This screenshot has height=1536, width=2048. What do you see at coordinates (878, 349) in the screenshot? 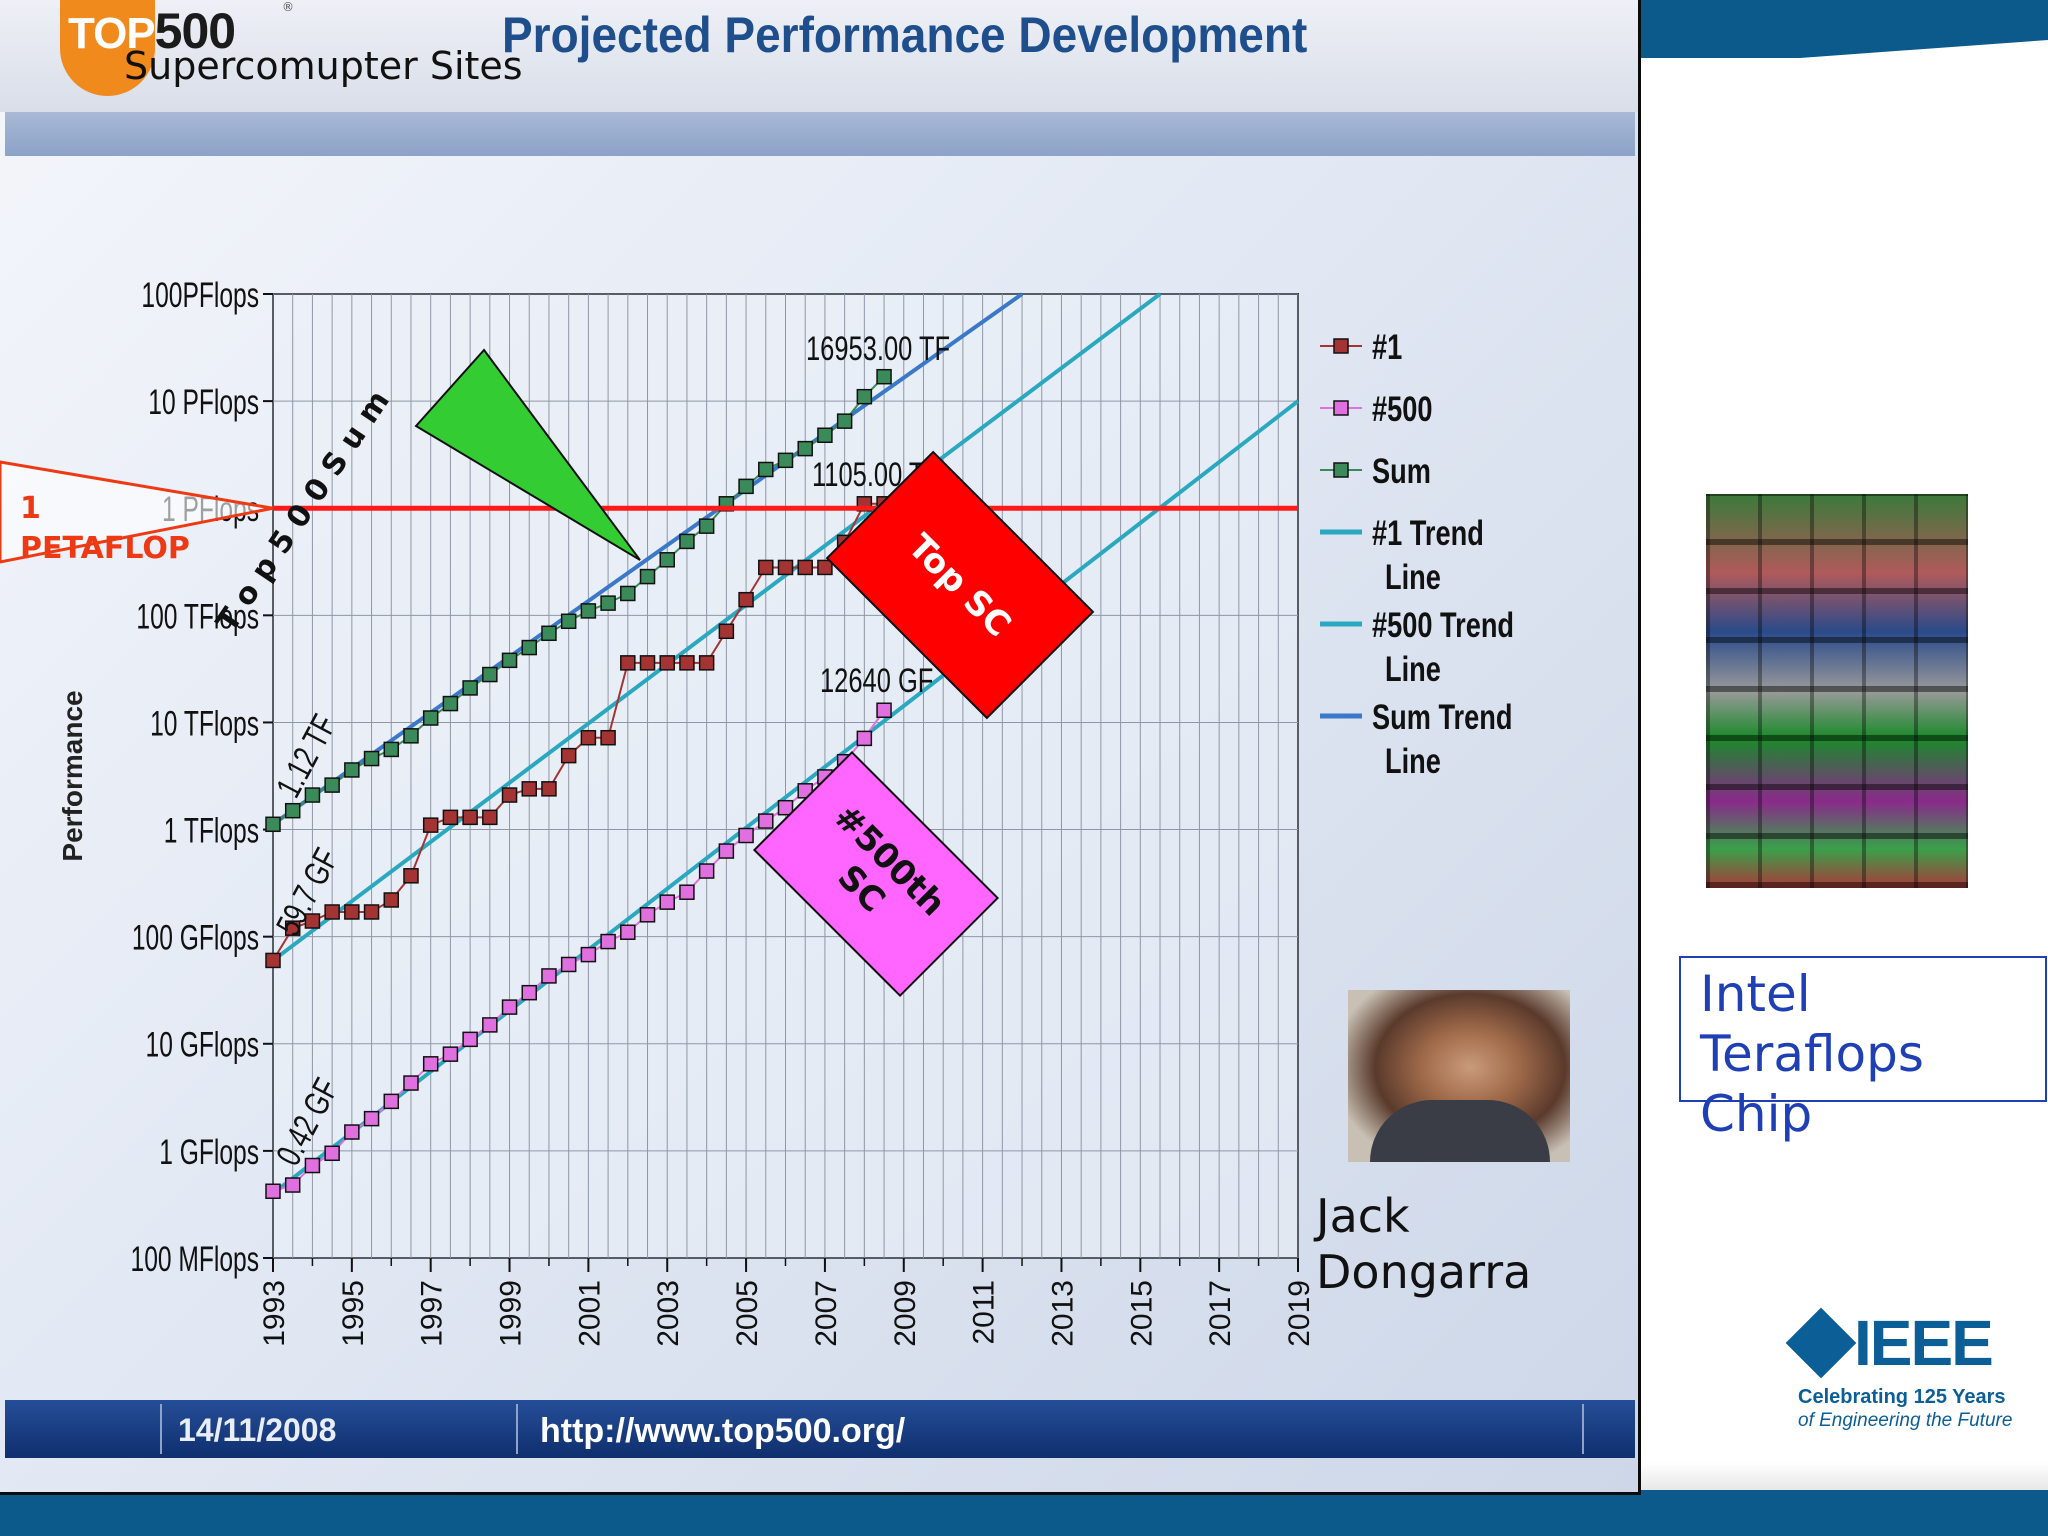
I see `data-label-sum-max: 16953.00 TF` at bounding box center [878, 349].